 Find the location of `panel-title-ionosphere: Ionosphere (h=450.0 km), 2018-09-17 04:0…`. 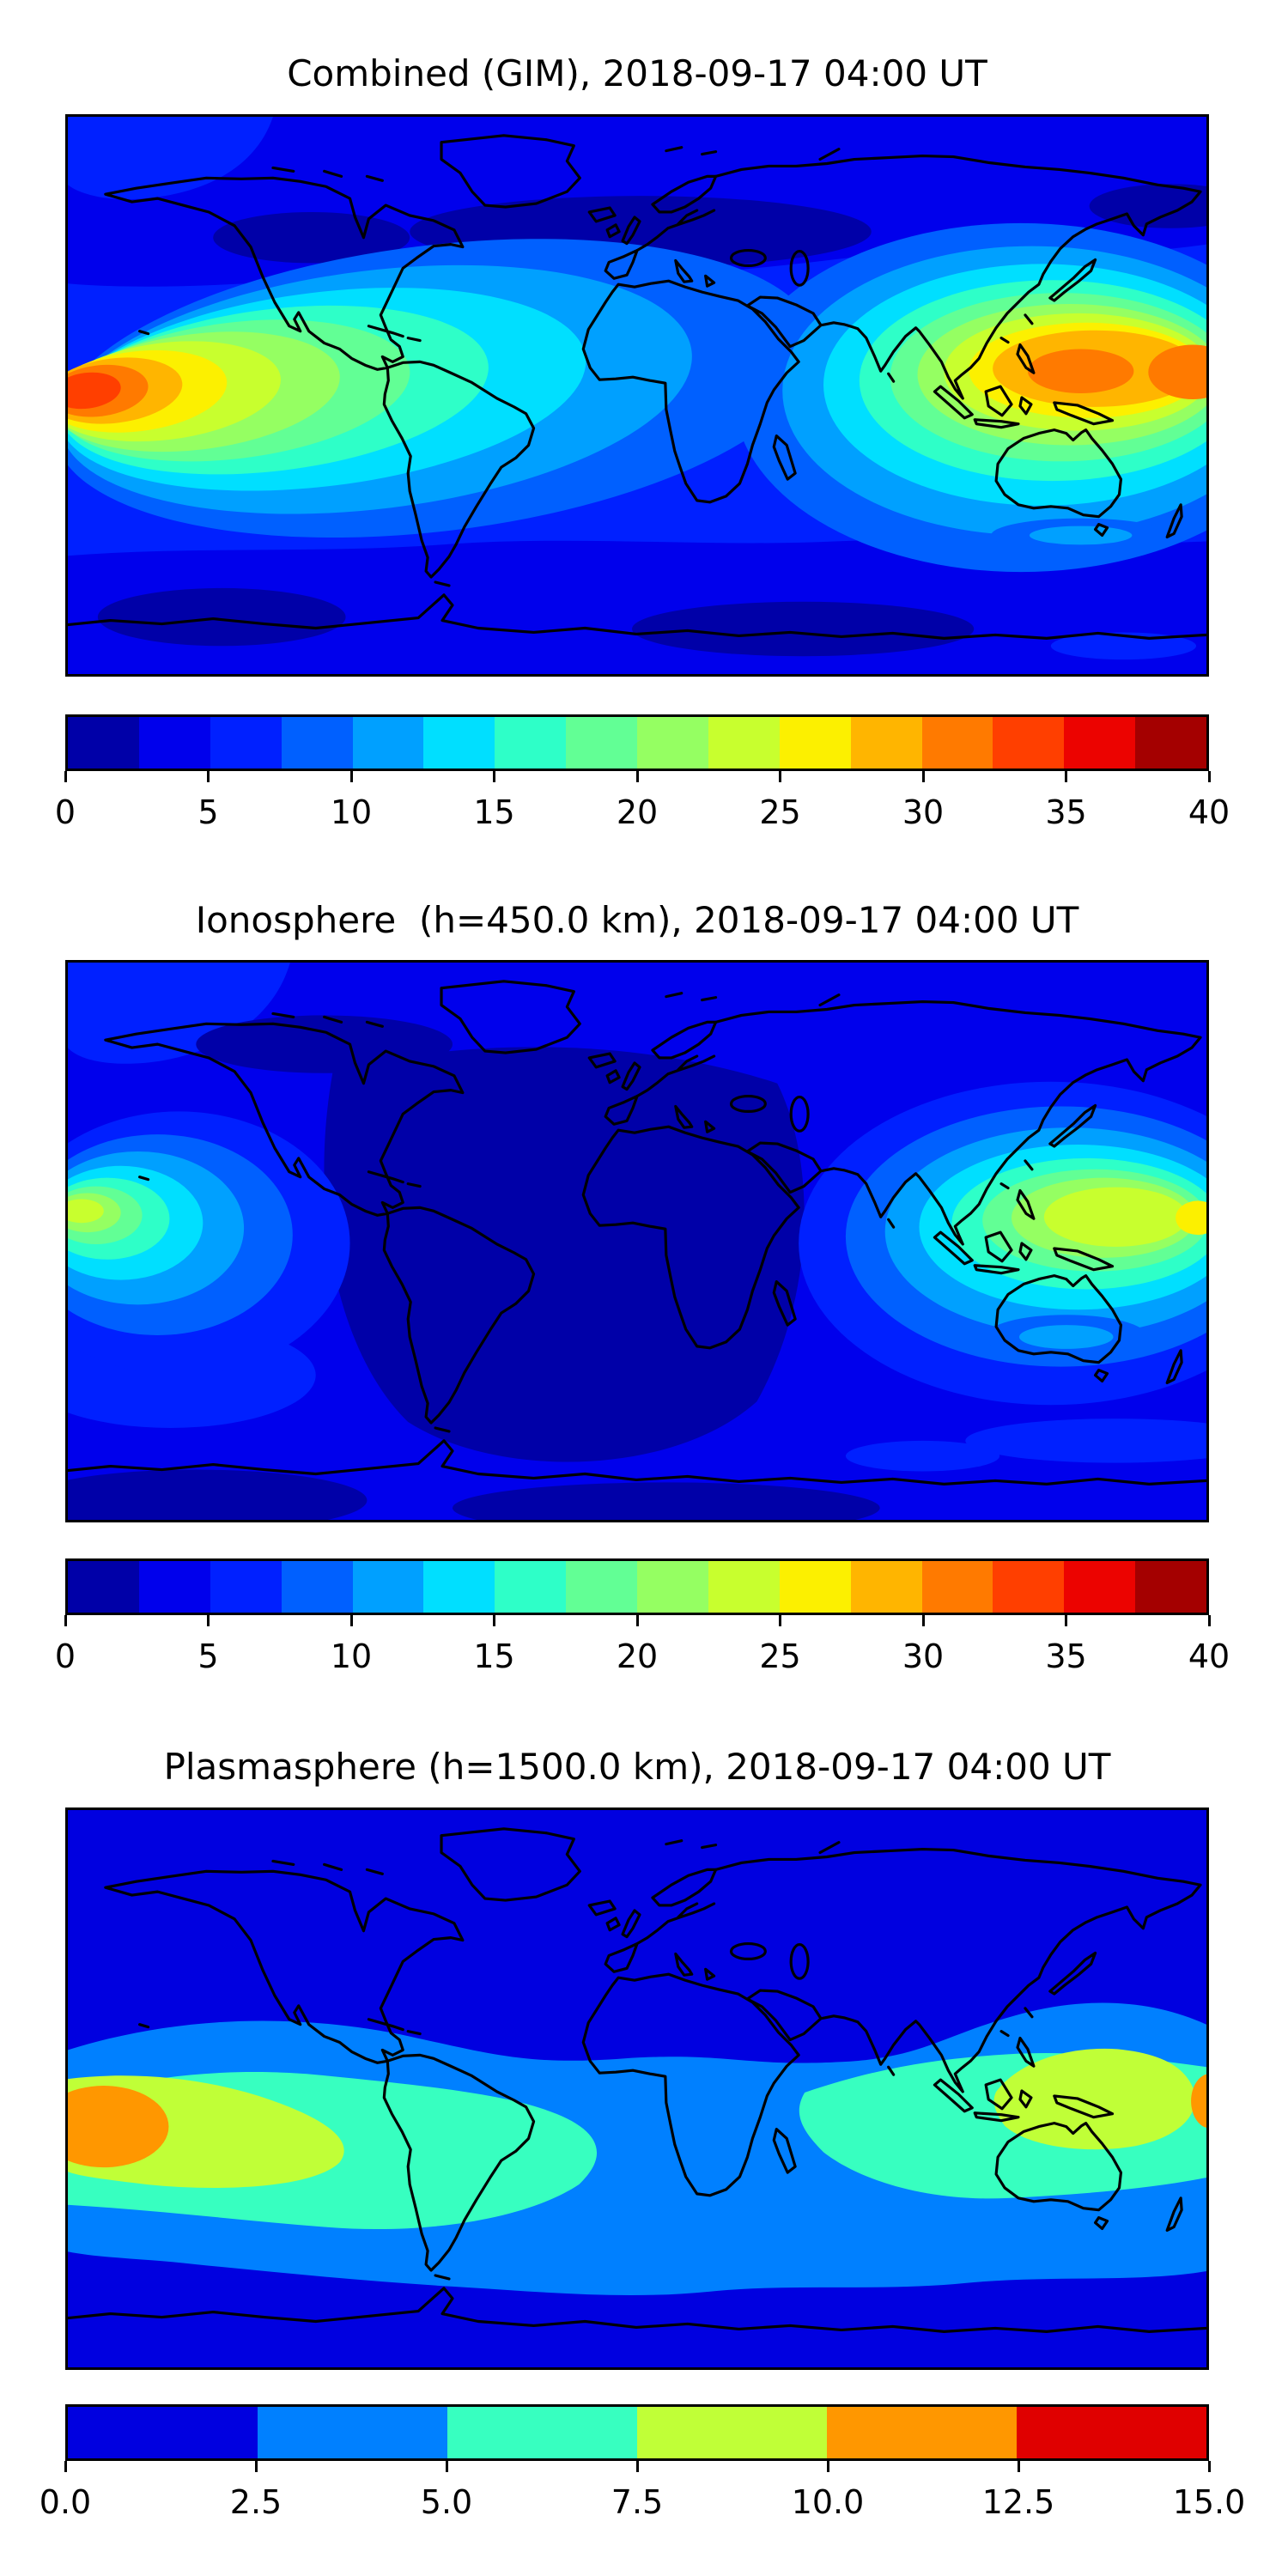

panel-title-ionosphere: Ionosphere (h=450.0 km), 2018-09-17 04:0… is located at coordinates (637, 920).